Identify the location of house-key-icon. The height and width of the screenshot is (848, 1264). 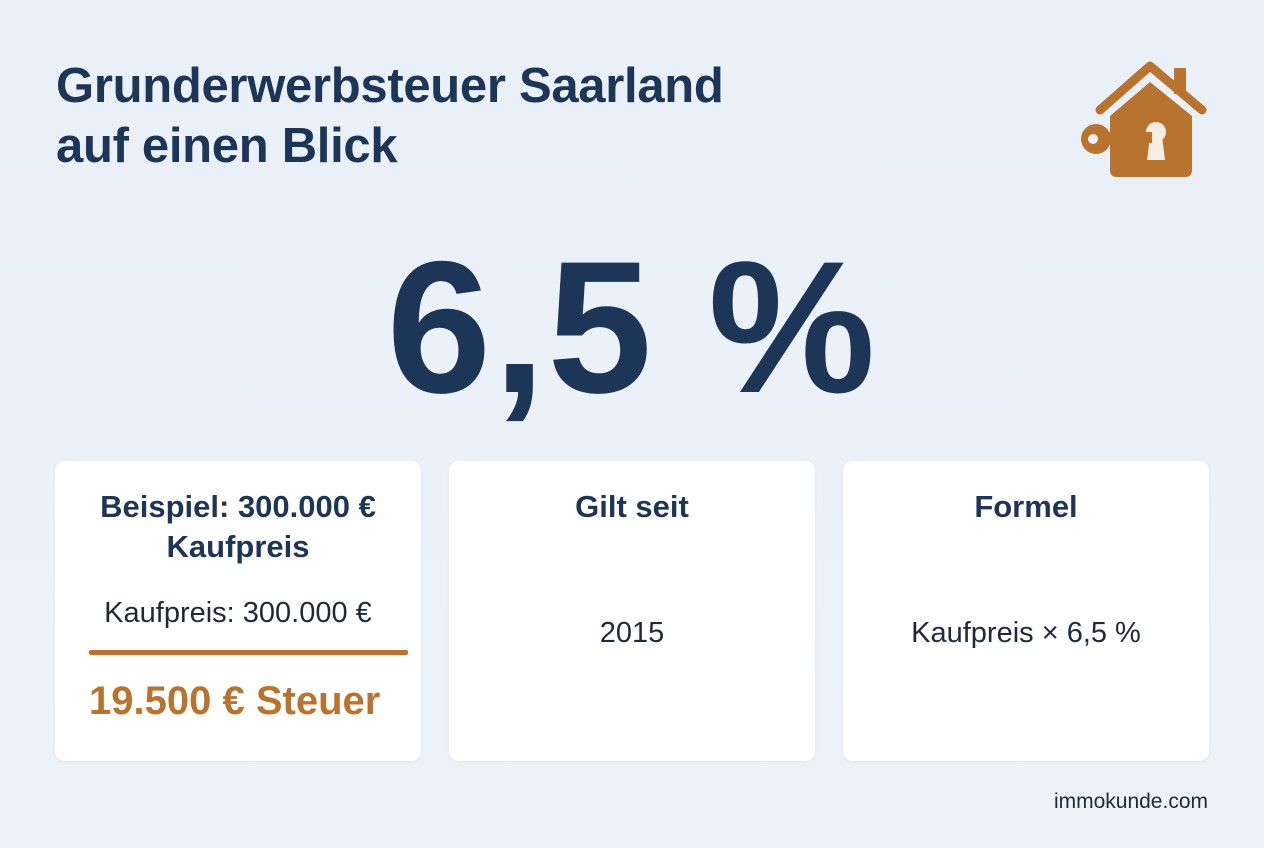
(1144, 120).